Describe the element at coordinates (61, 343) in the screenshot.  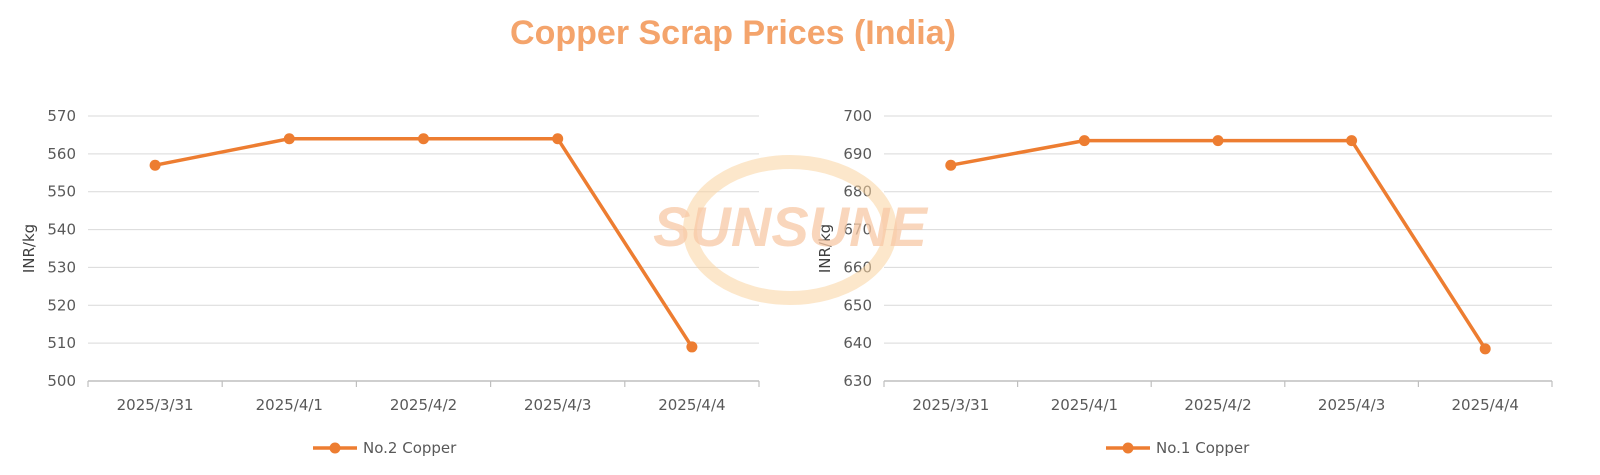
I see `y-tick-label: 510` at that location.